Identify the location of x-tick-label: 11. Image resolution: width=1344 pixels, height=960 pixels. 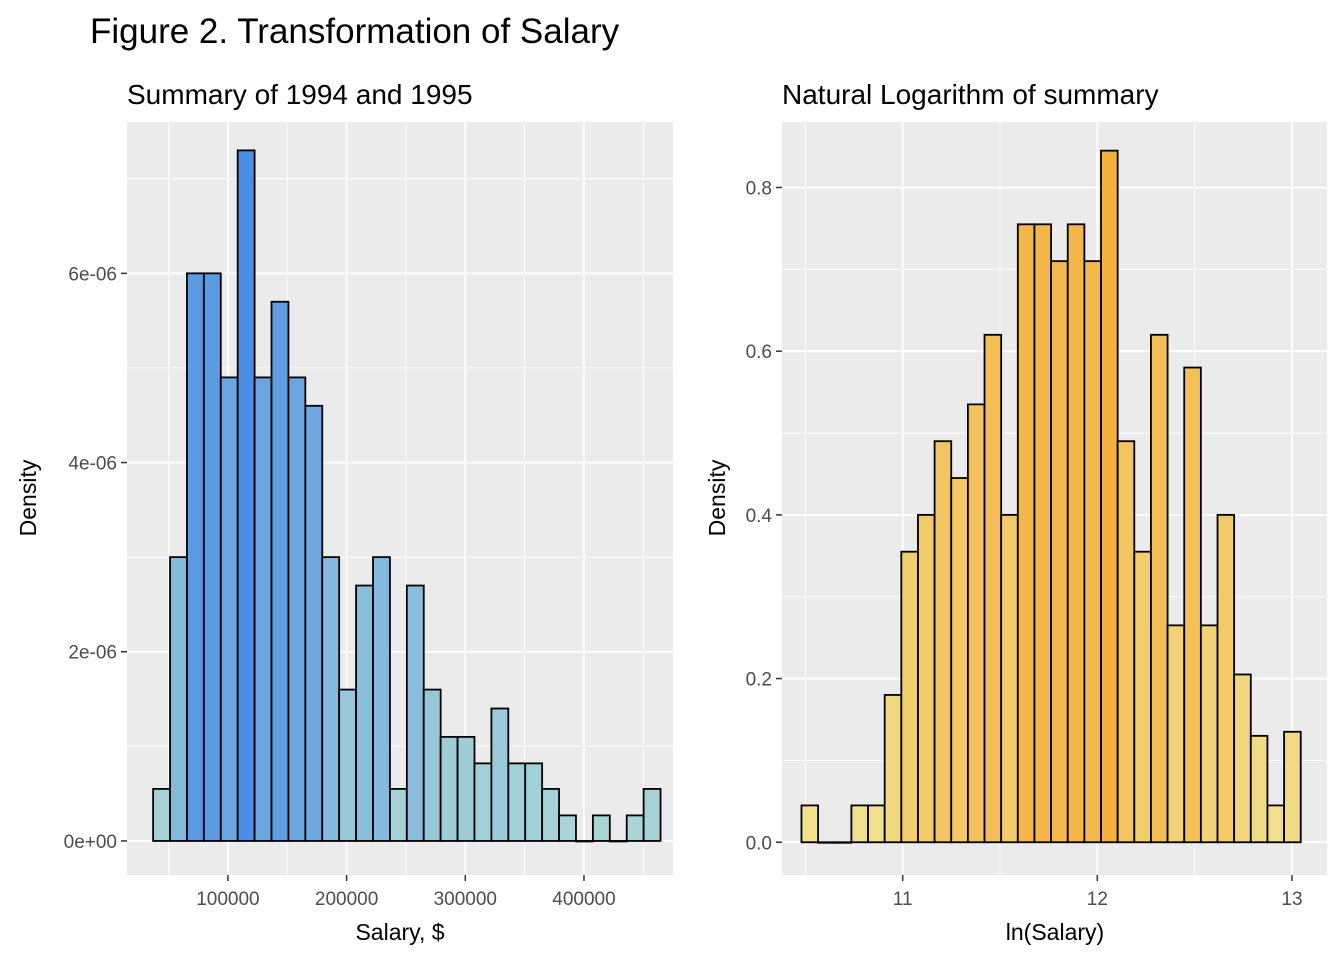
(903, 899).